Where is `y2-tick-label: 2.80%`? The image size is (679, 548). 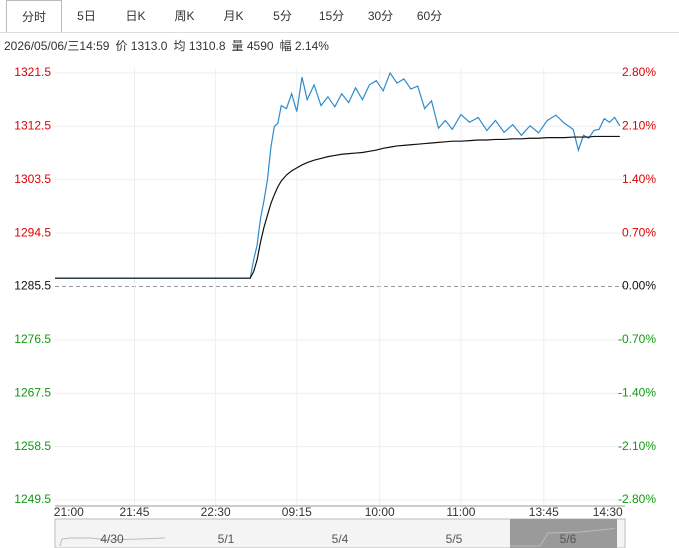
y2-tick-label: 2.80% is located at coordinates (639, 72).